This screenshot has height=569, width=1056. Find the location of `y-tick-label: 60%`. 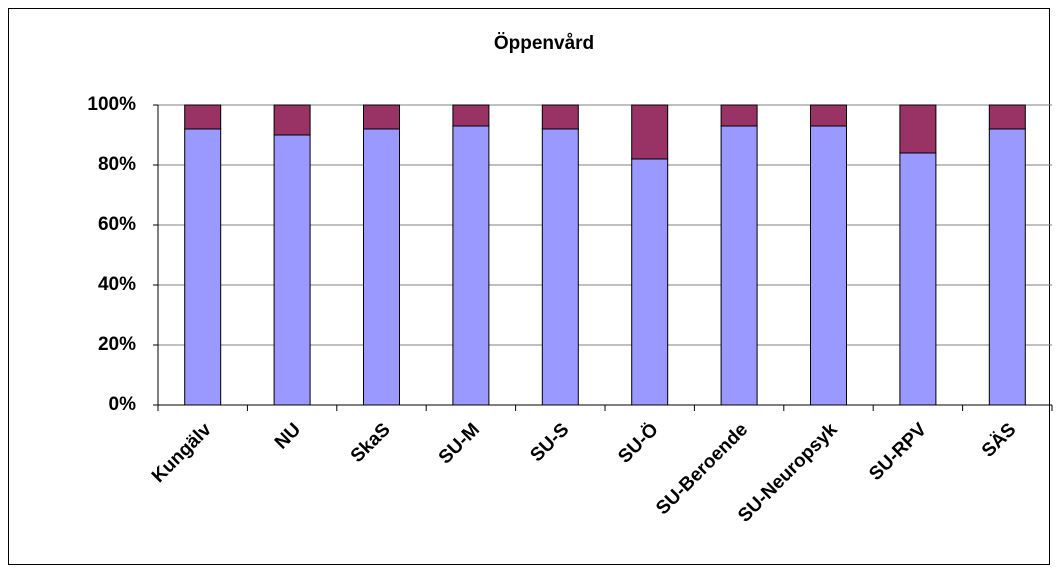

y-tick-label: 60% is located at coordinates (117, 224).